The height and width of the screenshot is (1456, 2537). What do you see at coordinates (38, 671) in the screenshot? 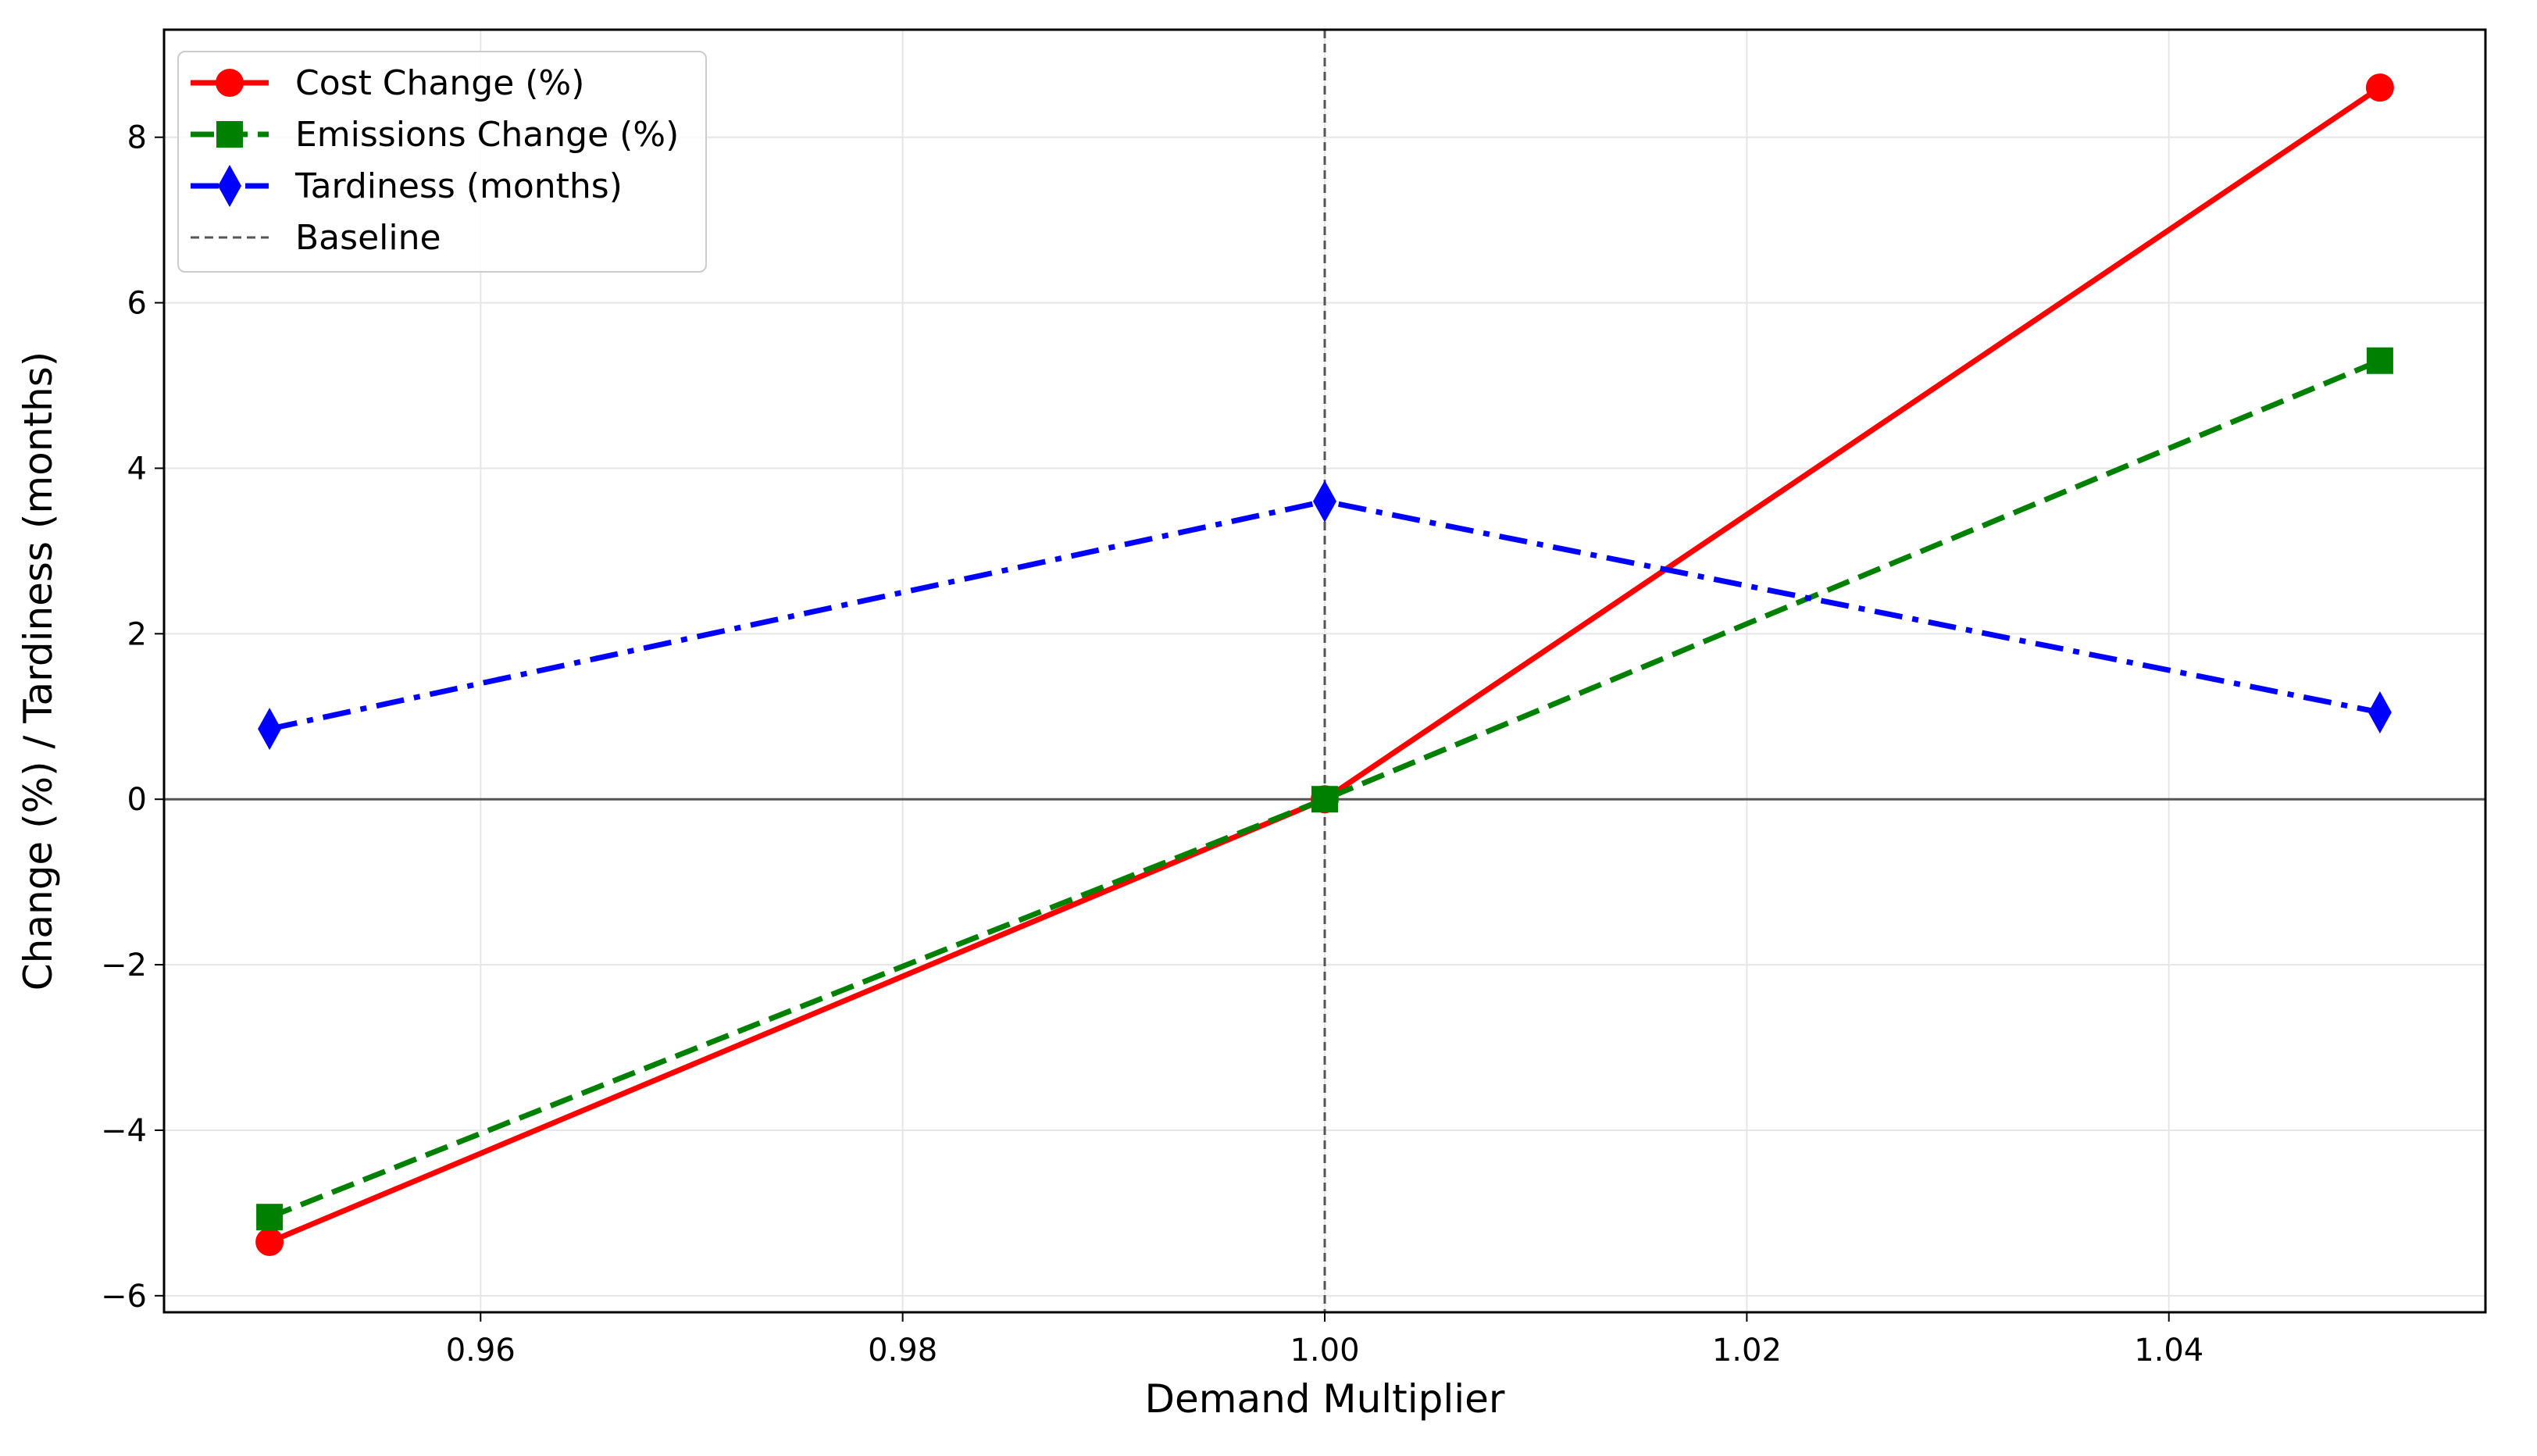
I see `y-axis-label: Change (%) / Tardiness (months)` at bounding box center [38, 671].